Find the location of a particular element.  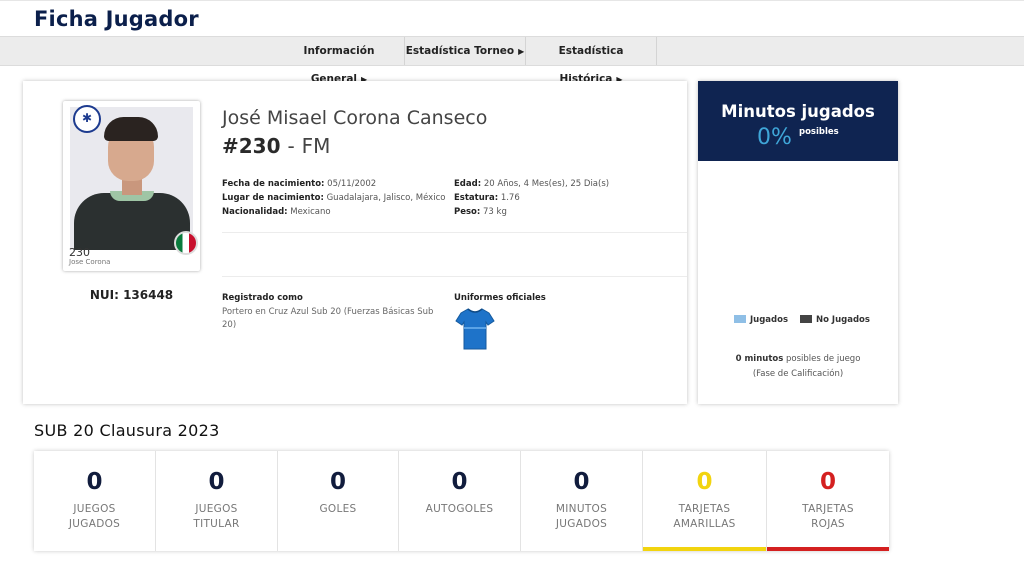

photo-number: 230 is located at coordinates (79, 252).